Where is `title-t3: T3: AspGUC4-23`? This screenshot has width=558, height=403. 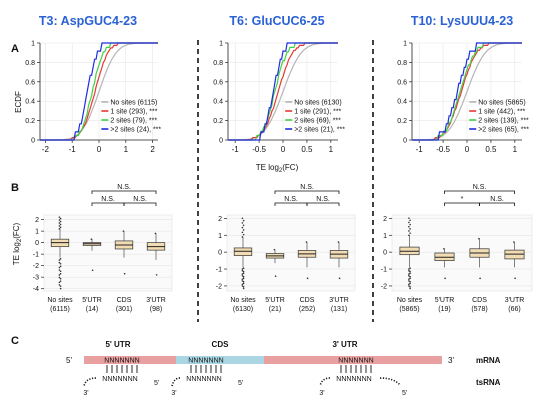
title-t3: T3: AspGUC4-23 is located at coordinates (88, 21).